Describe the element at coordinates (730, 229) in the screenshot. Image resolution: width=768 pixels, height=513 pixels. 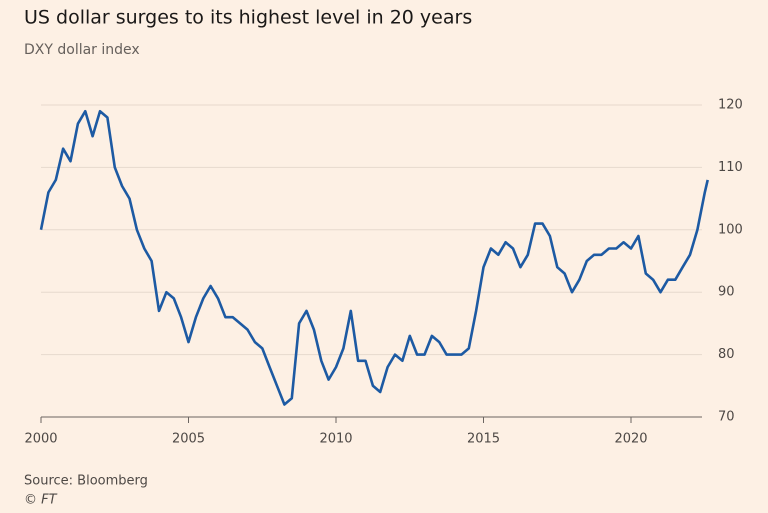
I see `y-tick-label: 100` at that location.